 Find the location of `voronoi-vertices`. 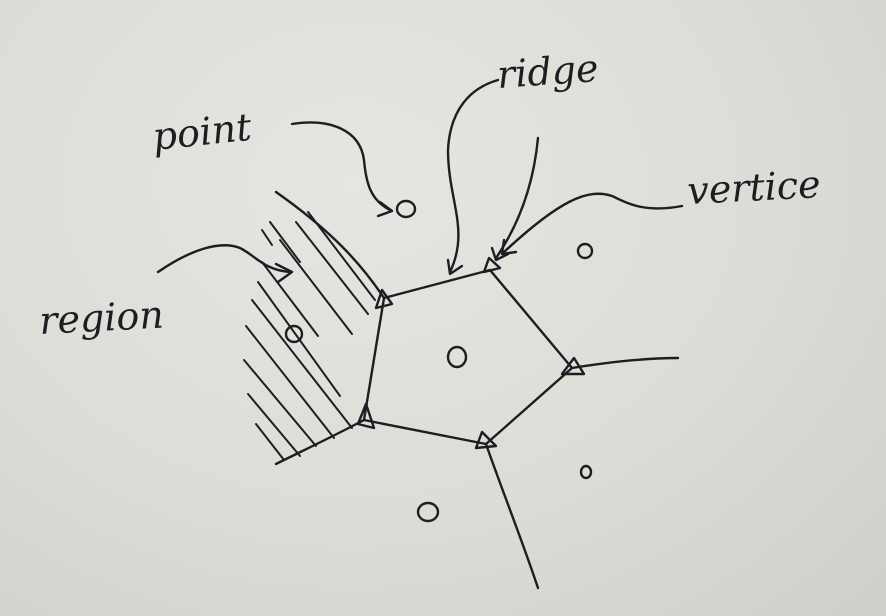

voronoi-vertices is located at coordinates (471, 353).